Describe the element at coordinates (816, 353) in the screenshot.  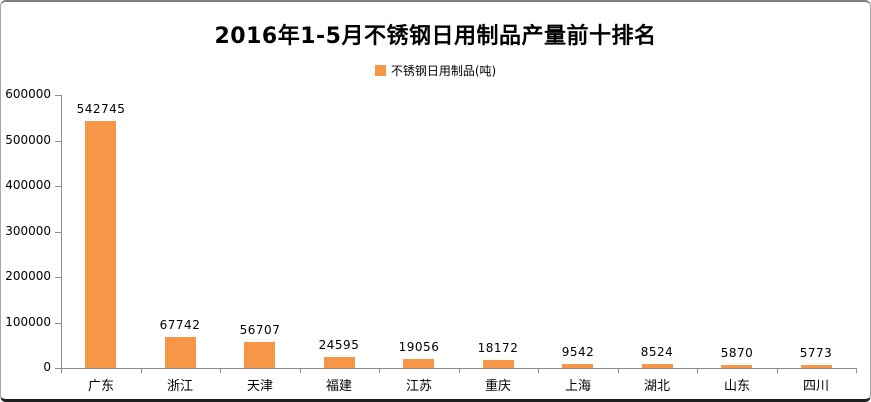
I see `bar-value-label: 5773` at that location.